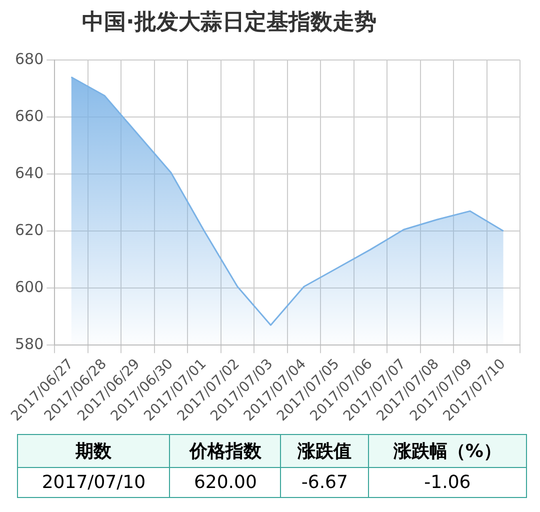  Describe the element at coordinates (29, 59) in the screenshot. I see `y-tick-label: 680` at that location.